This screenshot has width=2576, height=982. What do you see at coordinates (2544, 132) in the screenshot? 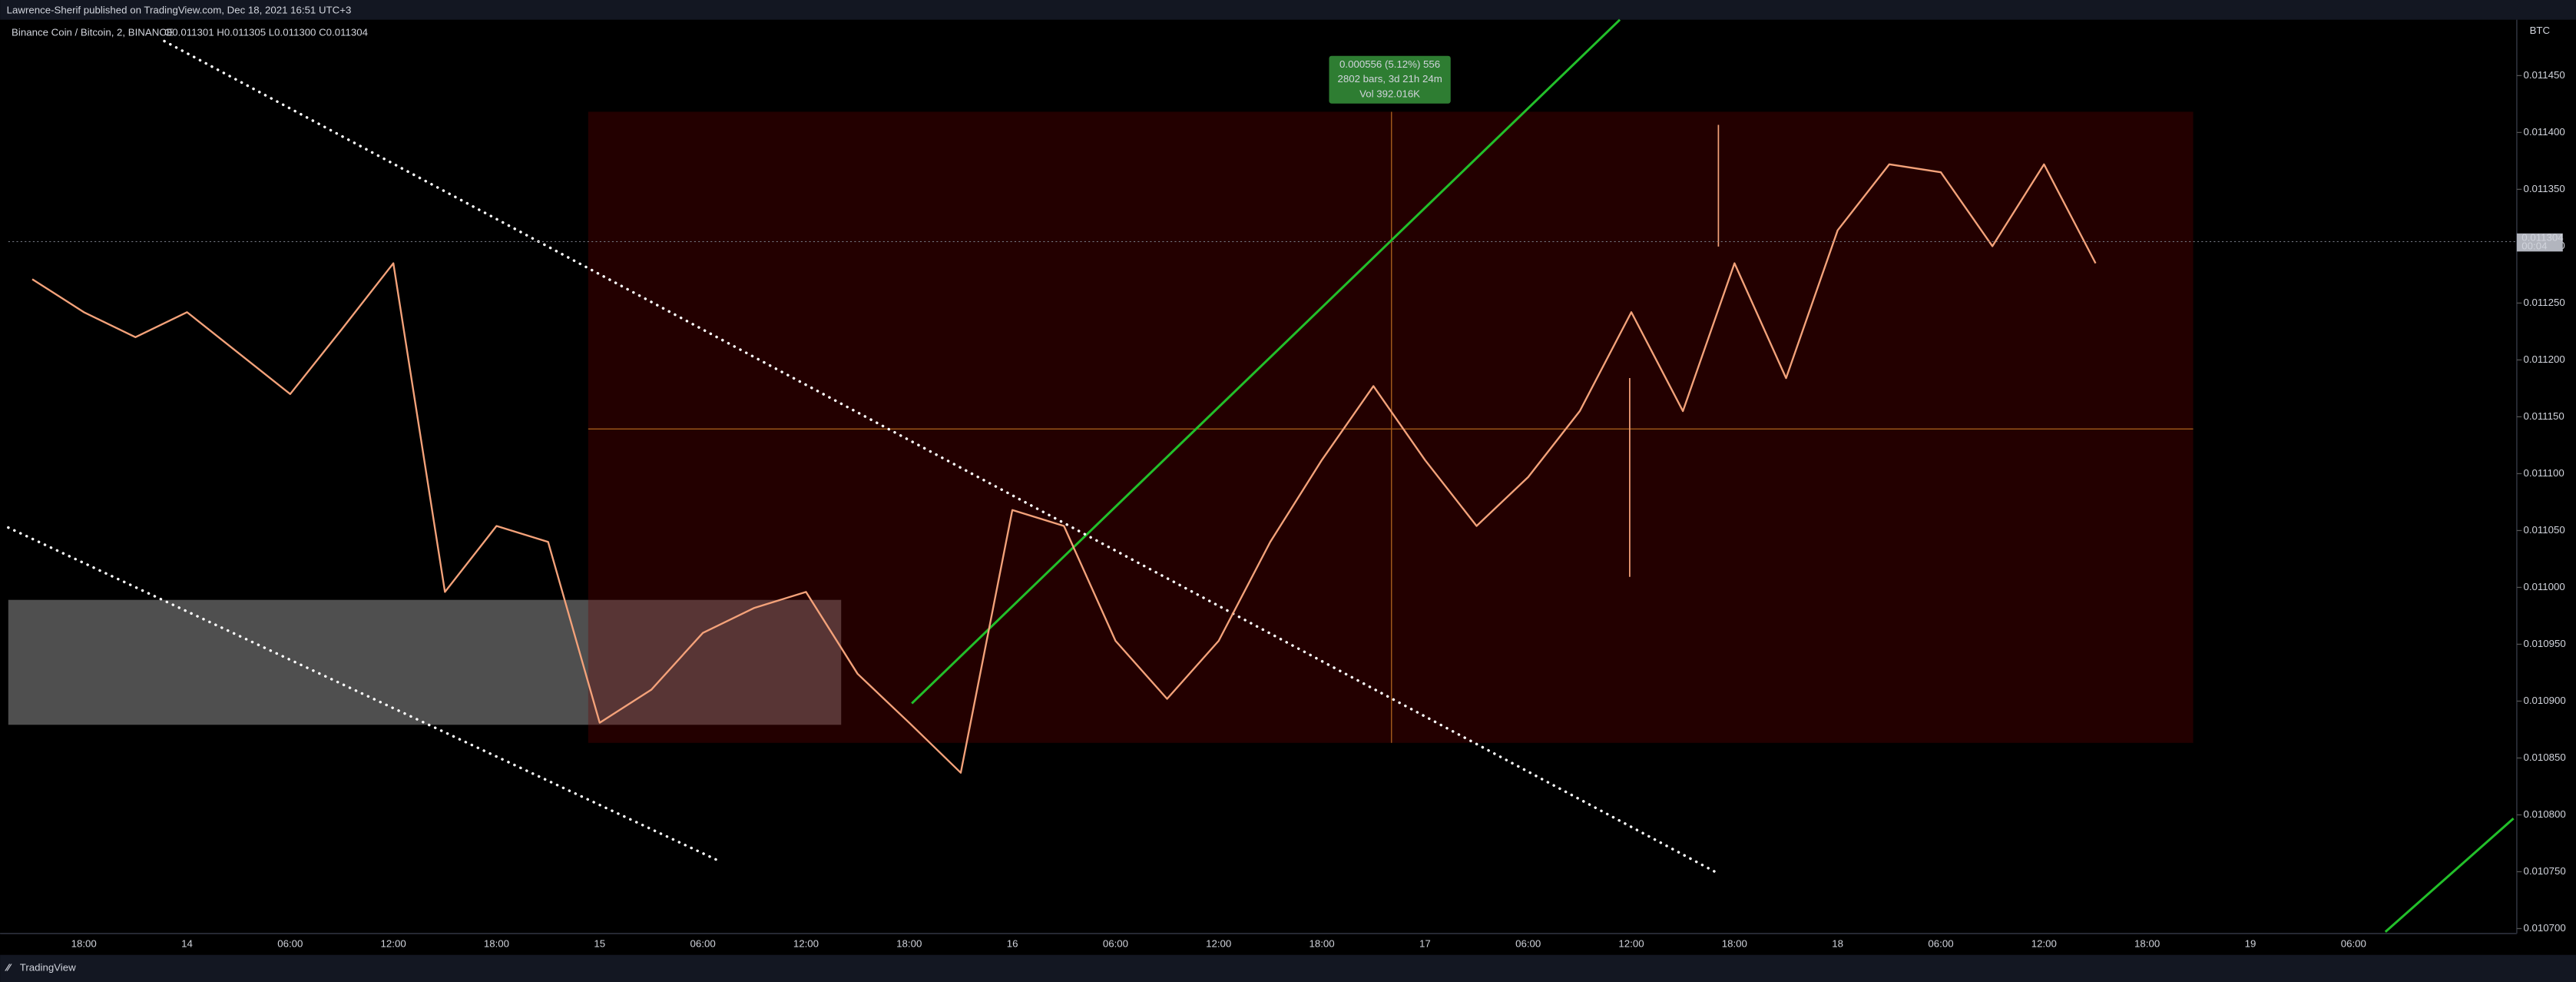
I see `y-tick-label: 0.011400` at bounding box center [2544, 132].